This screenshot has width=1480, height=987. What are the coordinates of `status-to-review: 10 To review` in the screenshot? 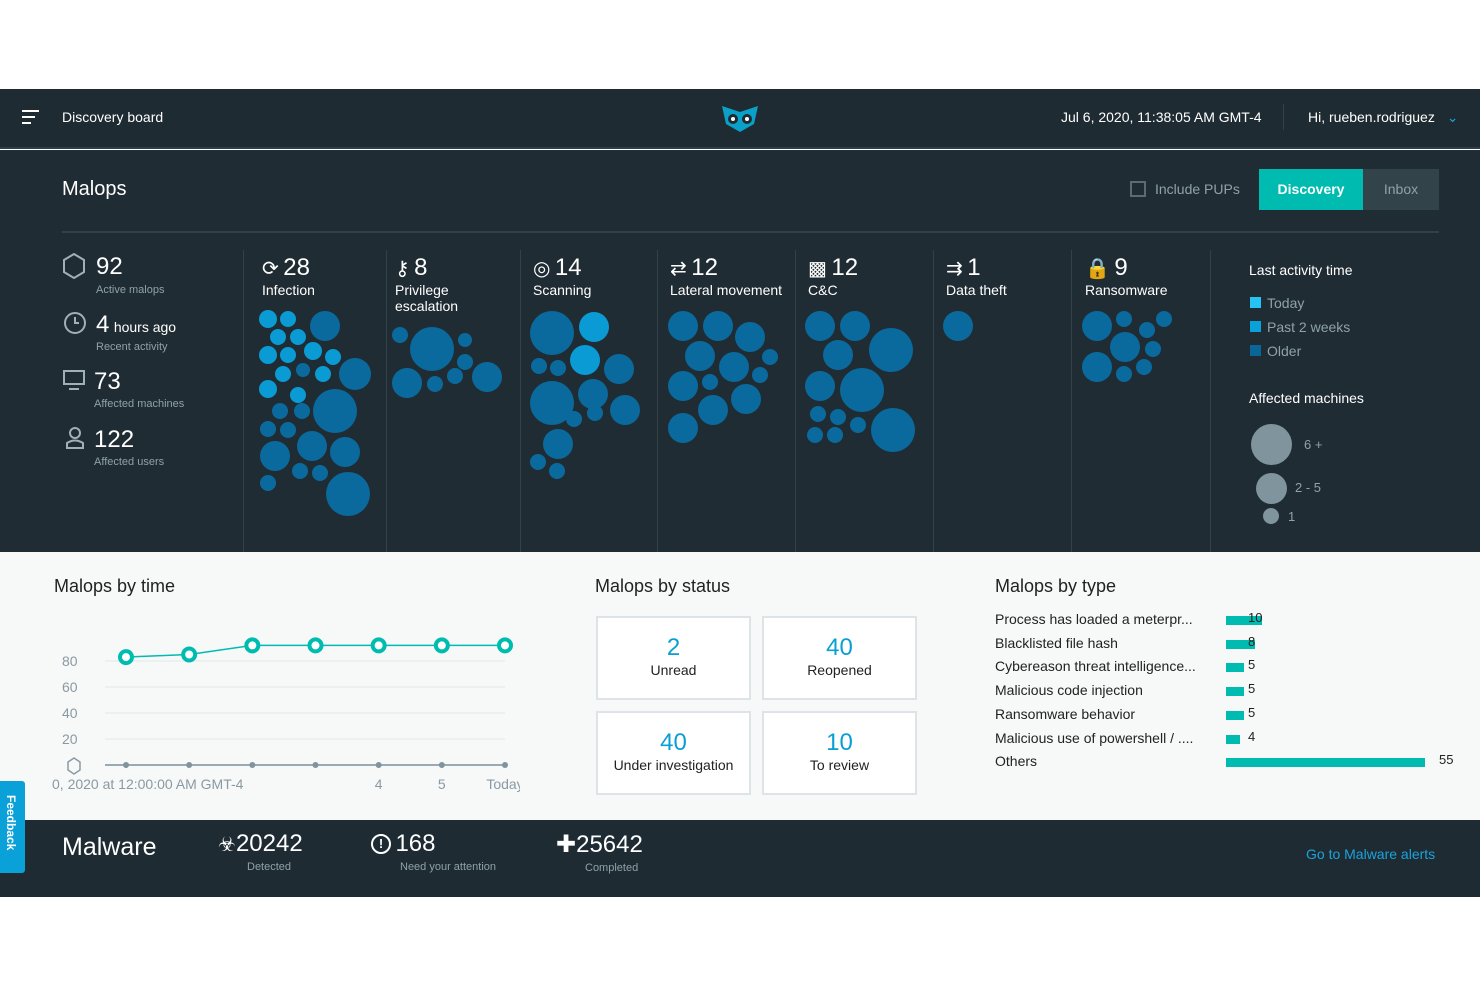 It's located at (839, 753).